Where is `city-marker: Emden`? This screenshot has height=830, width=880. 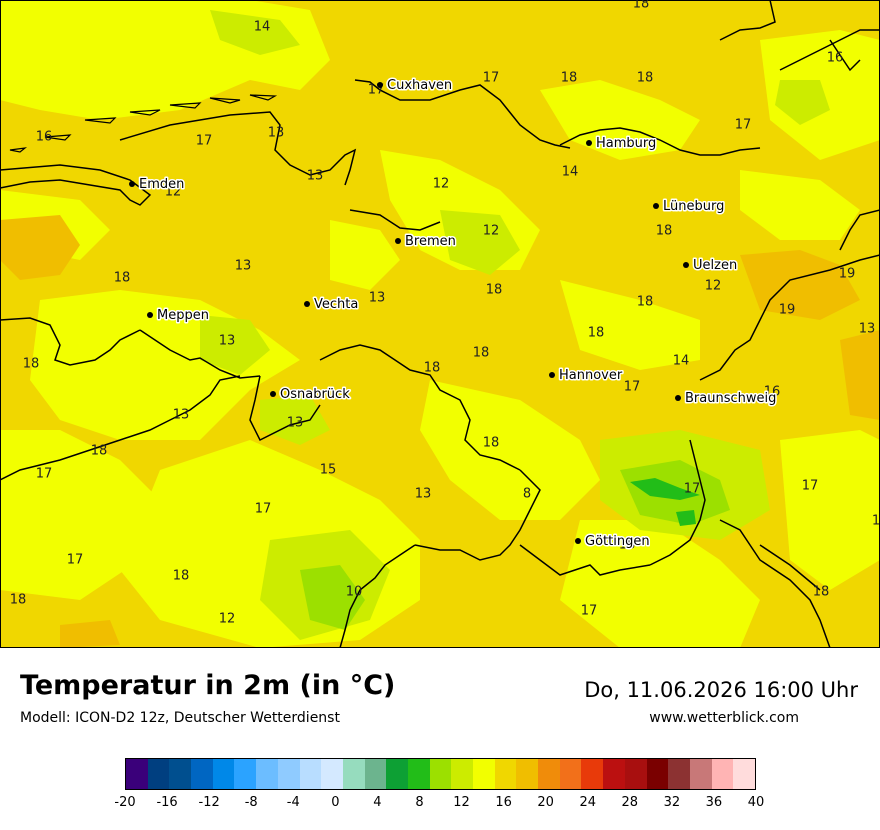 city-marker: Emden is located at coordinates (157, 185).